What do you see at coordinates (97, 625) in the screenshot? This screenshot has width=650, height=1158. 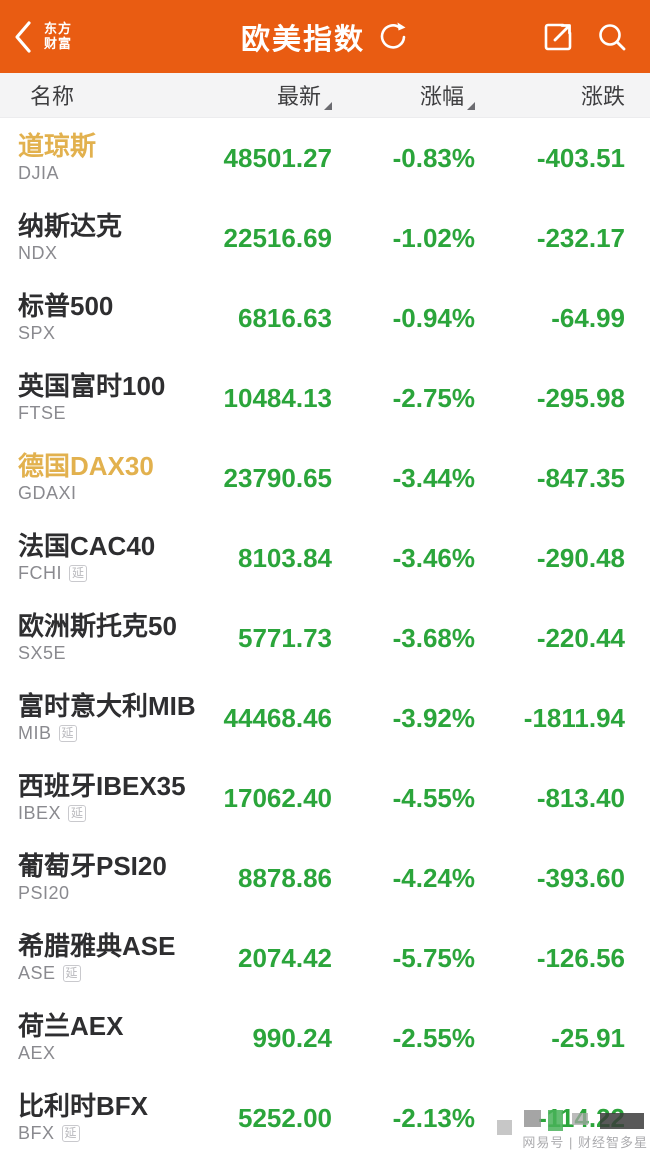 I see `index-name: 欧洲斯托克50` at bounding box center [97, 625].